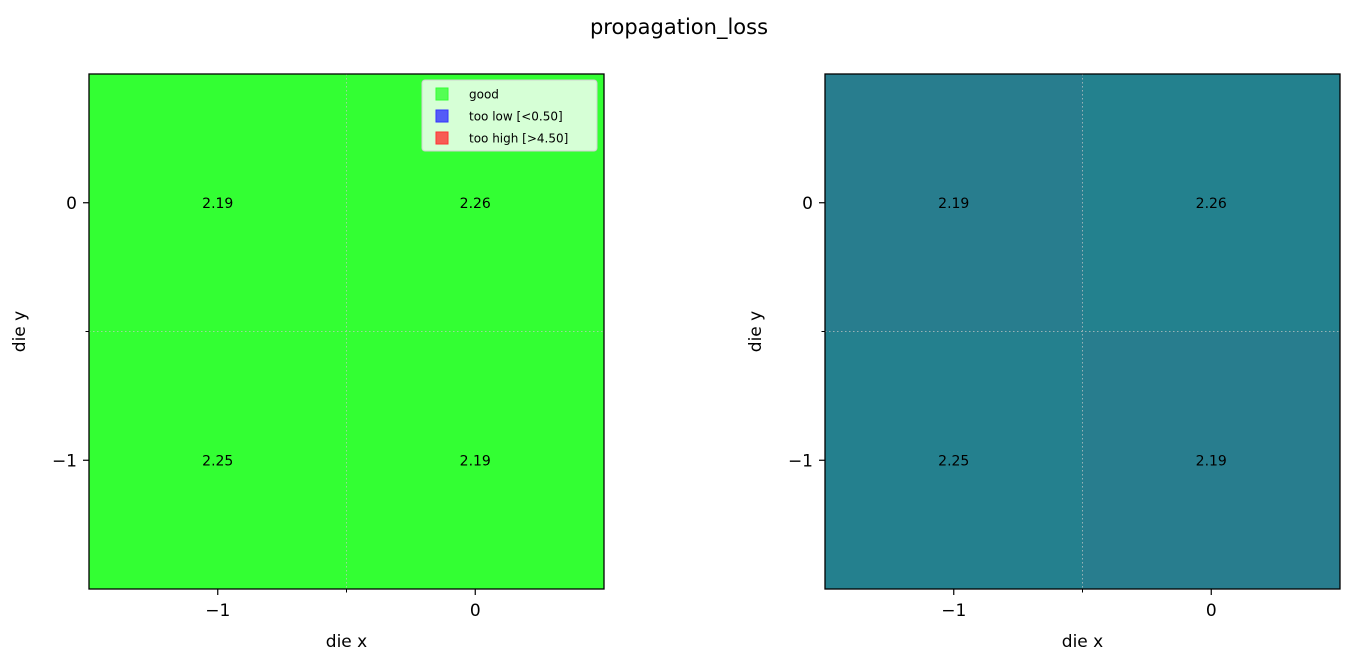 Image resolution: width=1355 pixels, height=667 pixels. What do you see at coordinates (484, 95) in the screenshot?
I see `legend-entry-label: good` at bounding box center [484, 95].